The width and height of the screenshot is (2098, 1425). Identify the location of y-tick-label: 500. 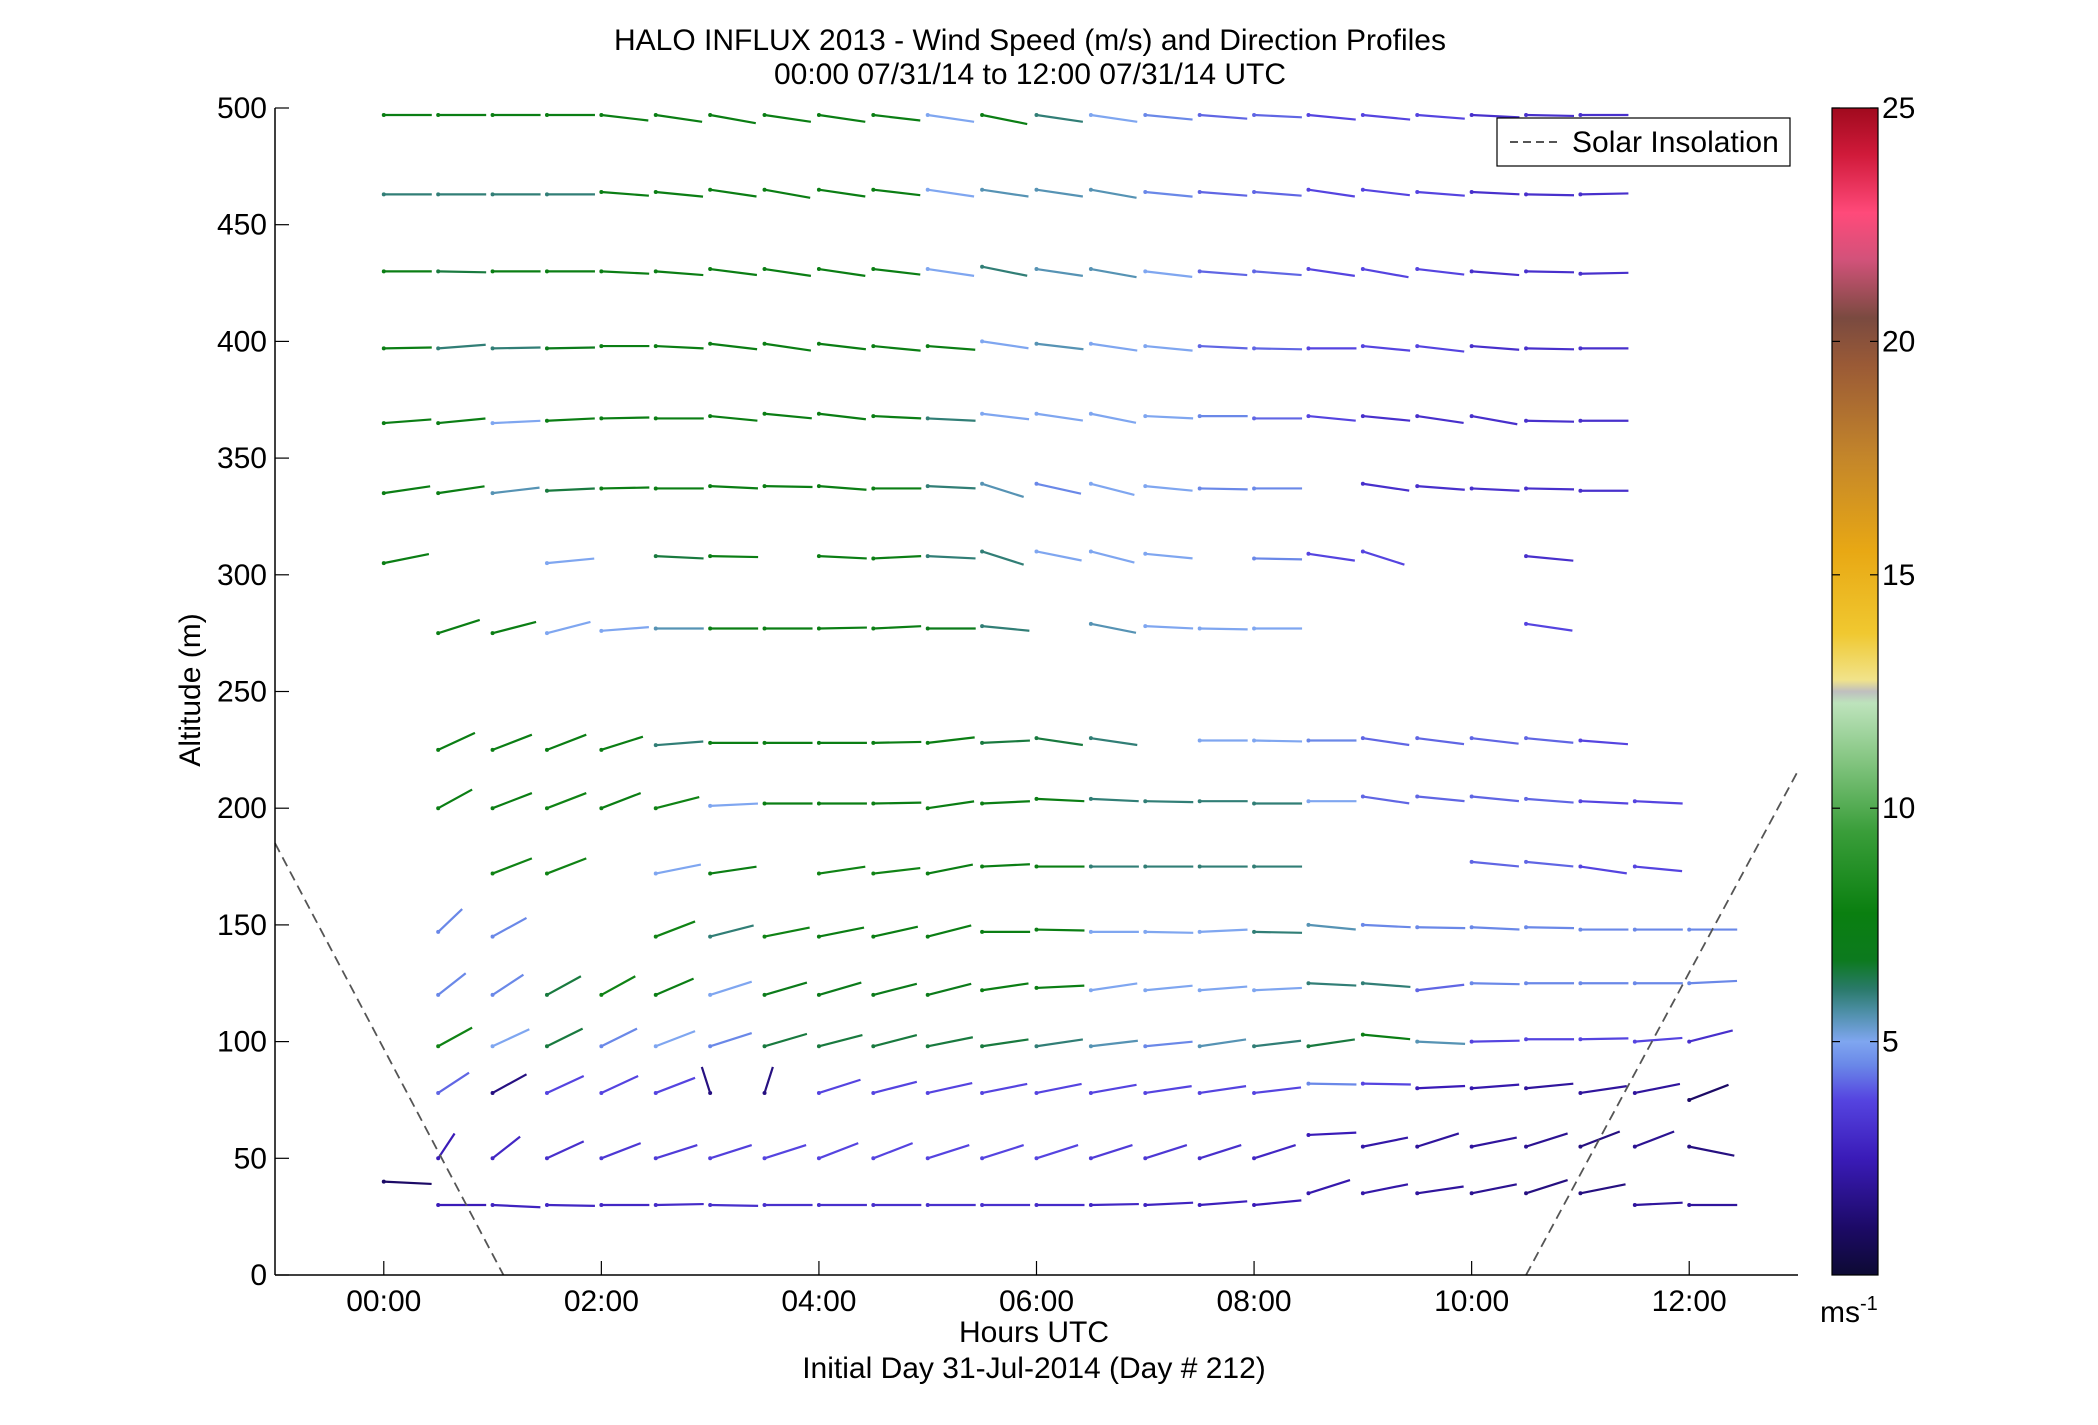
(242, 108).